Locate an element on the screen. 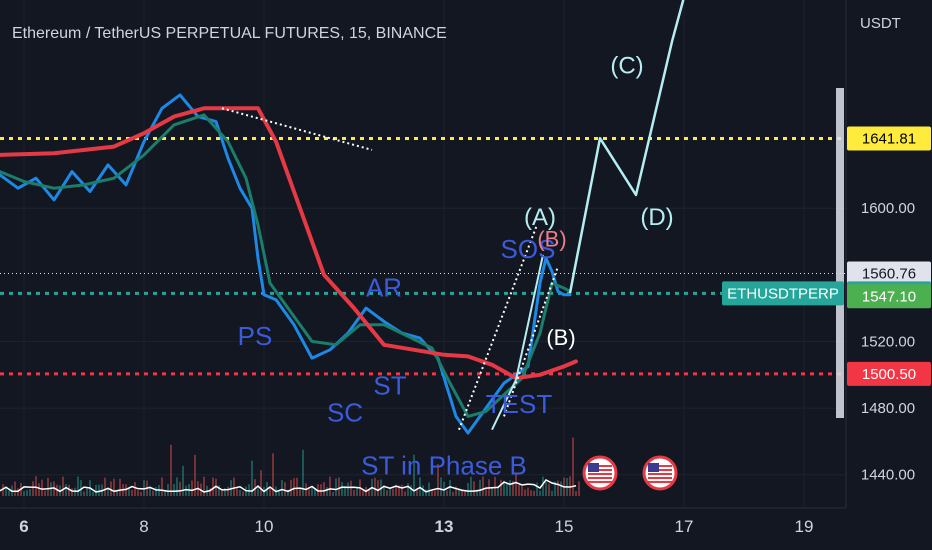  annotation-label: (D) is located at coordinates (656, 217).